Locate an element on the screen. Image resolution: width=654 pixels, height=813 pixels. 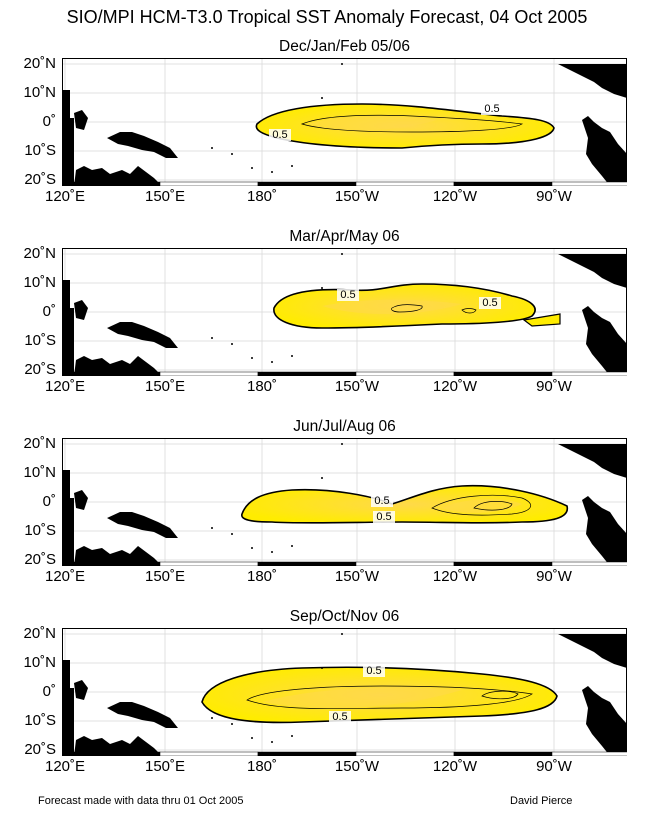
sst-anomaly-map: 0.50.5 is located at coordinates (344, 502).